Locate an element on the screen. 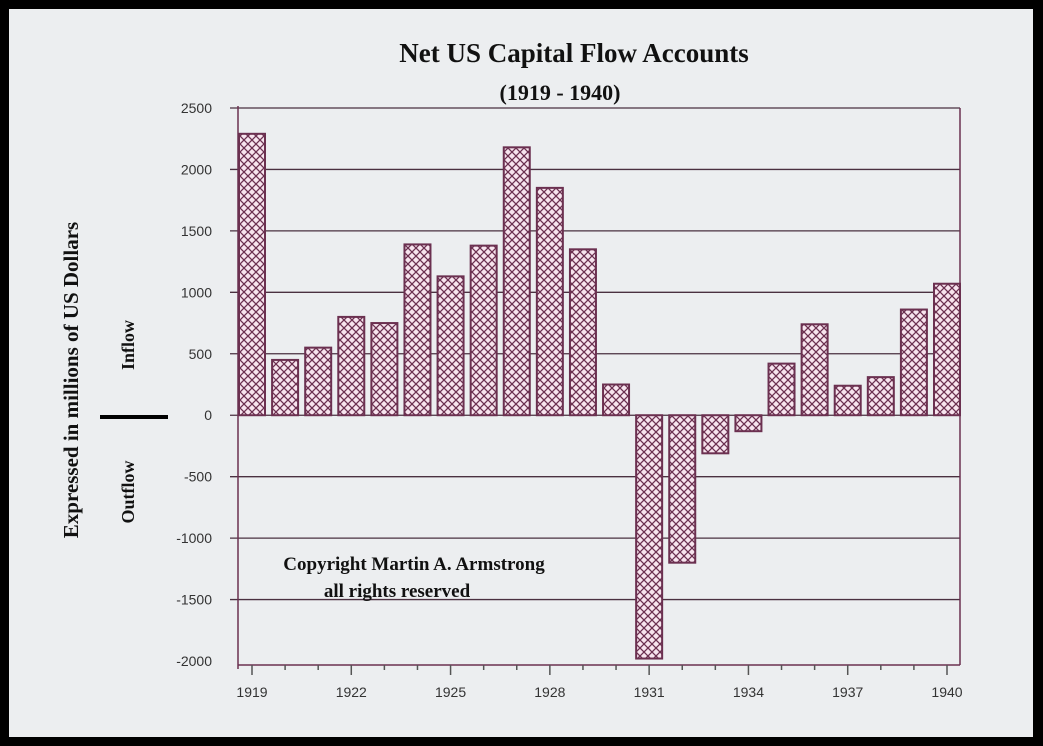 The image size is (1043, 746). x-tick-label: 1928 is located at coordinates (549, 692).